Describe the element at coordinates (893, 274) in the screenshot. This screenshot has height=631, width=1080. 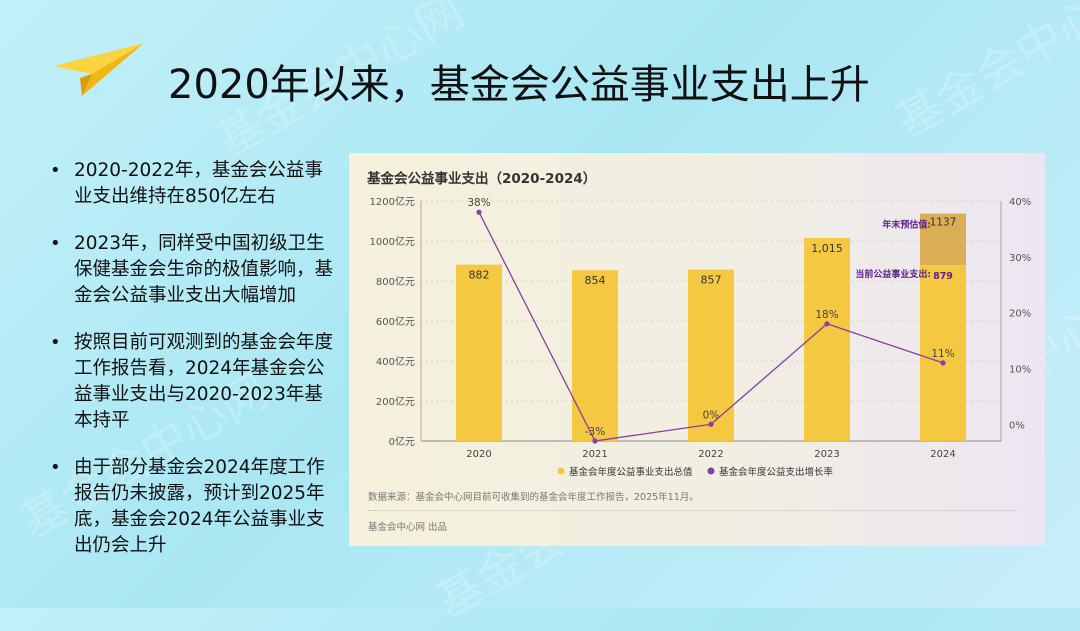
I see `current-note-label: 当前公益事业支出:` at that location.